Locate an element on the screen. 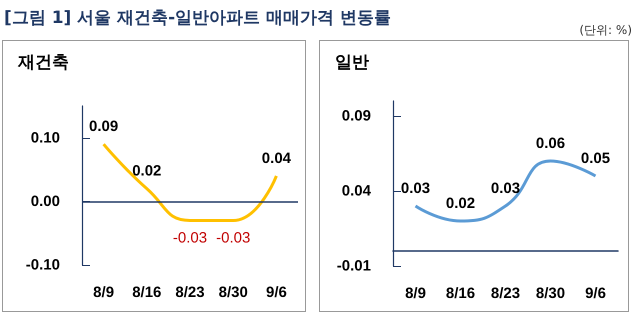 This screenshot has height=322, width=638. data-label: 0.09 is located at coordinates (103, 127).